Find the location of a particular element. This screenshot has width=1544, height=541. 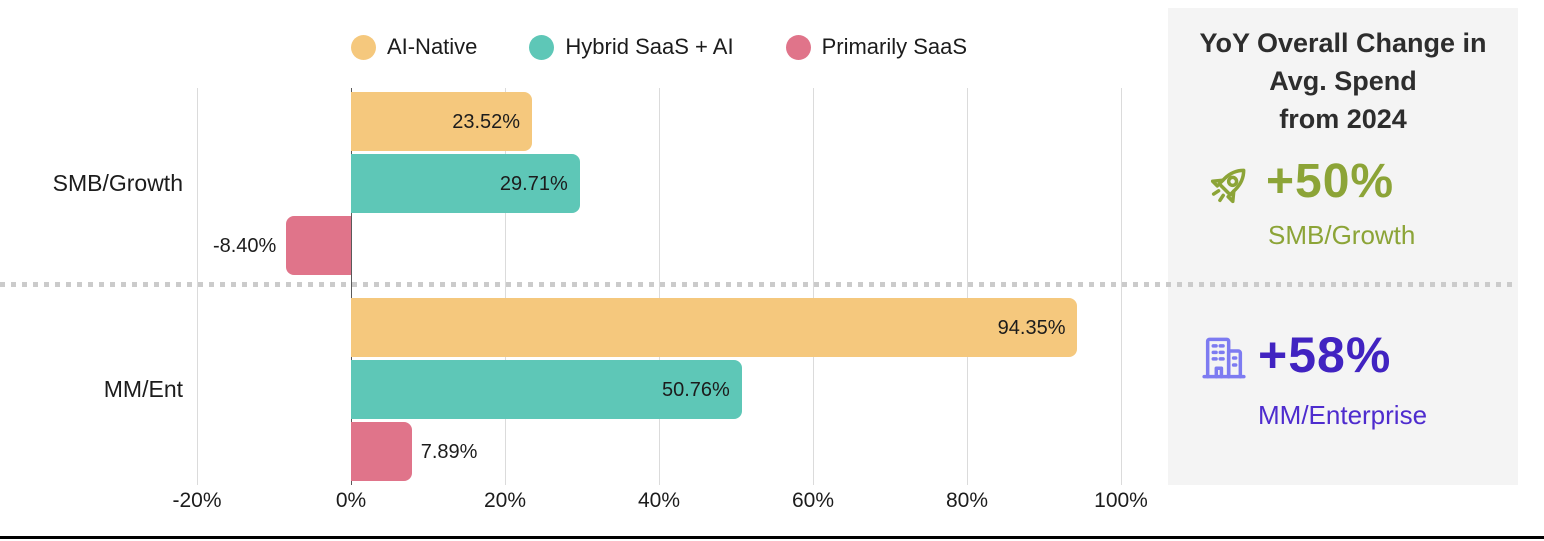

chart-legend: AI-Native Hybrid SaaS + AI Primarily SaaS is located at coordinates (659, 47).